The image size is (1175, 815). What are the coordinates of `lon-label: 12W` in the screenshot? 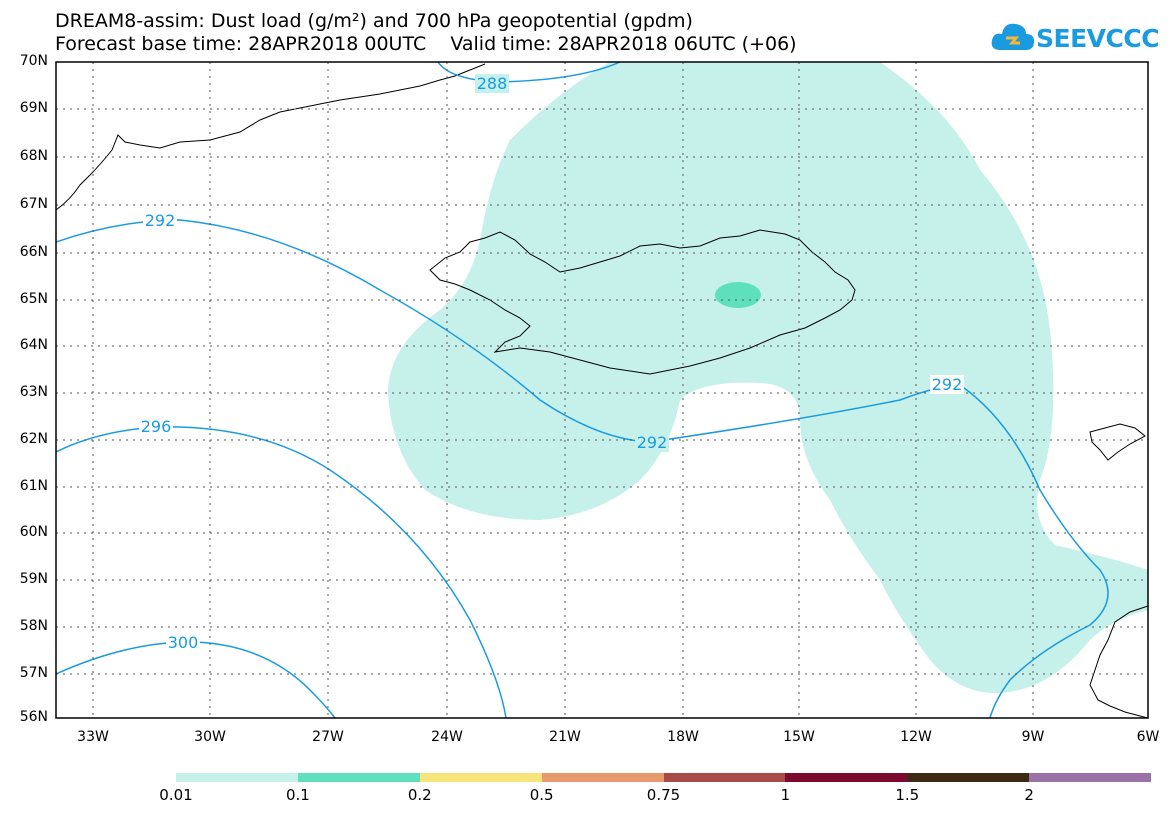 It's located at (916, 737).